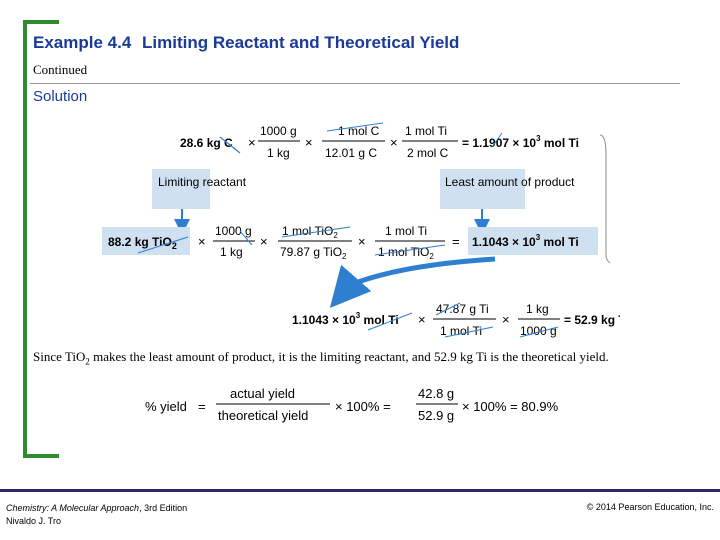  I want to click on calc2-f1-den: 1 kg, so click(231, 252).